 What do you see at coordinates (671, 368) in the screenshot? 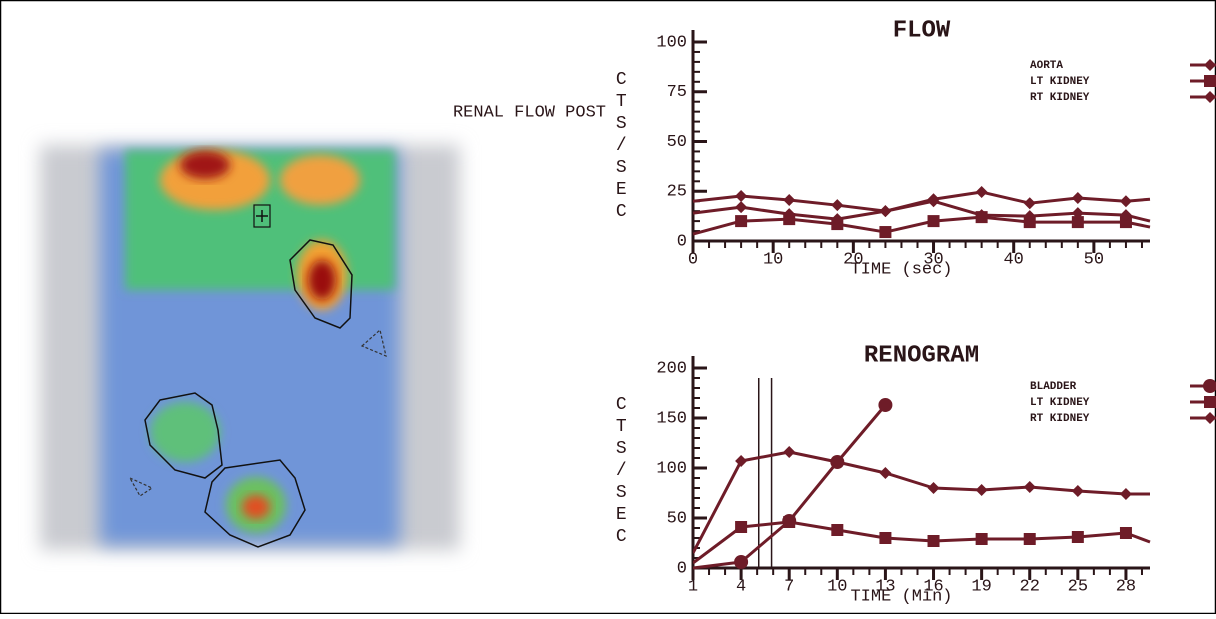
I see `y-tick-label: 200` at bounding box center [671, 368].